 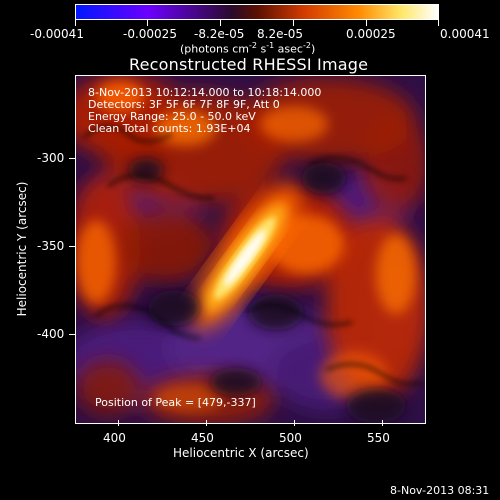 What do you see at coordinates (280, 34) in the screenshot?
I see `colorbar-tick-3: 8.2e-05` at bounding box center [280, 34].